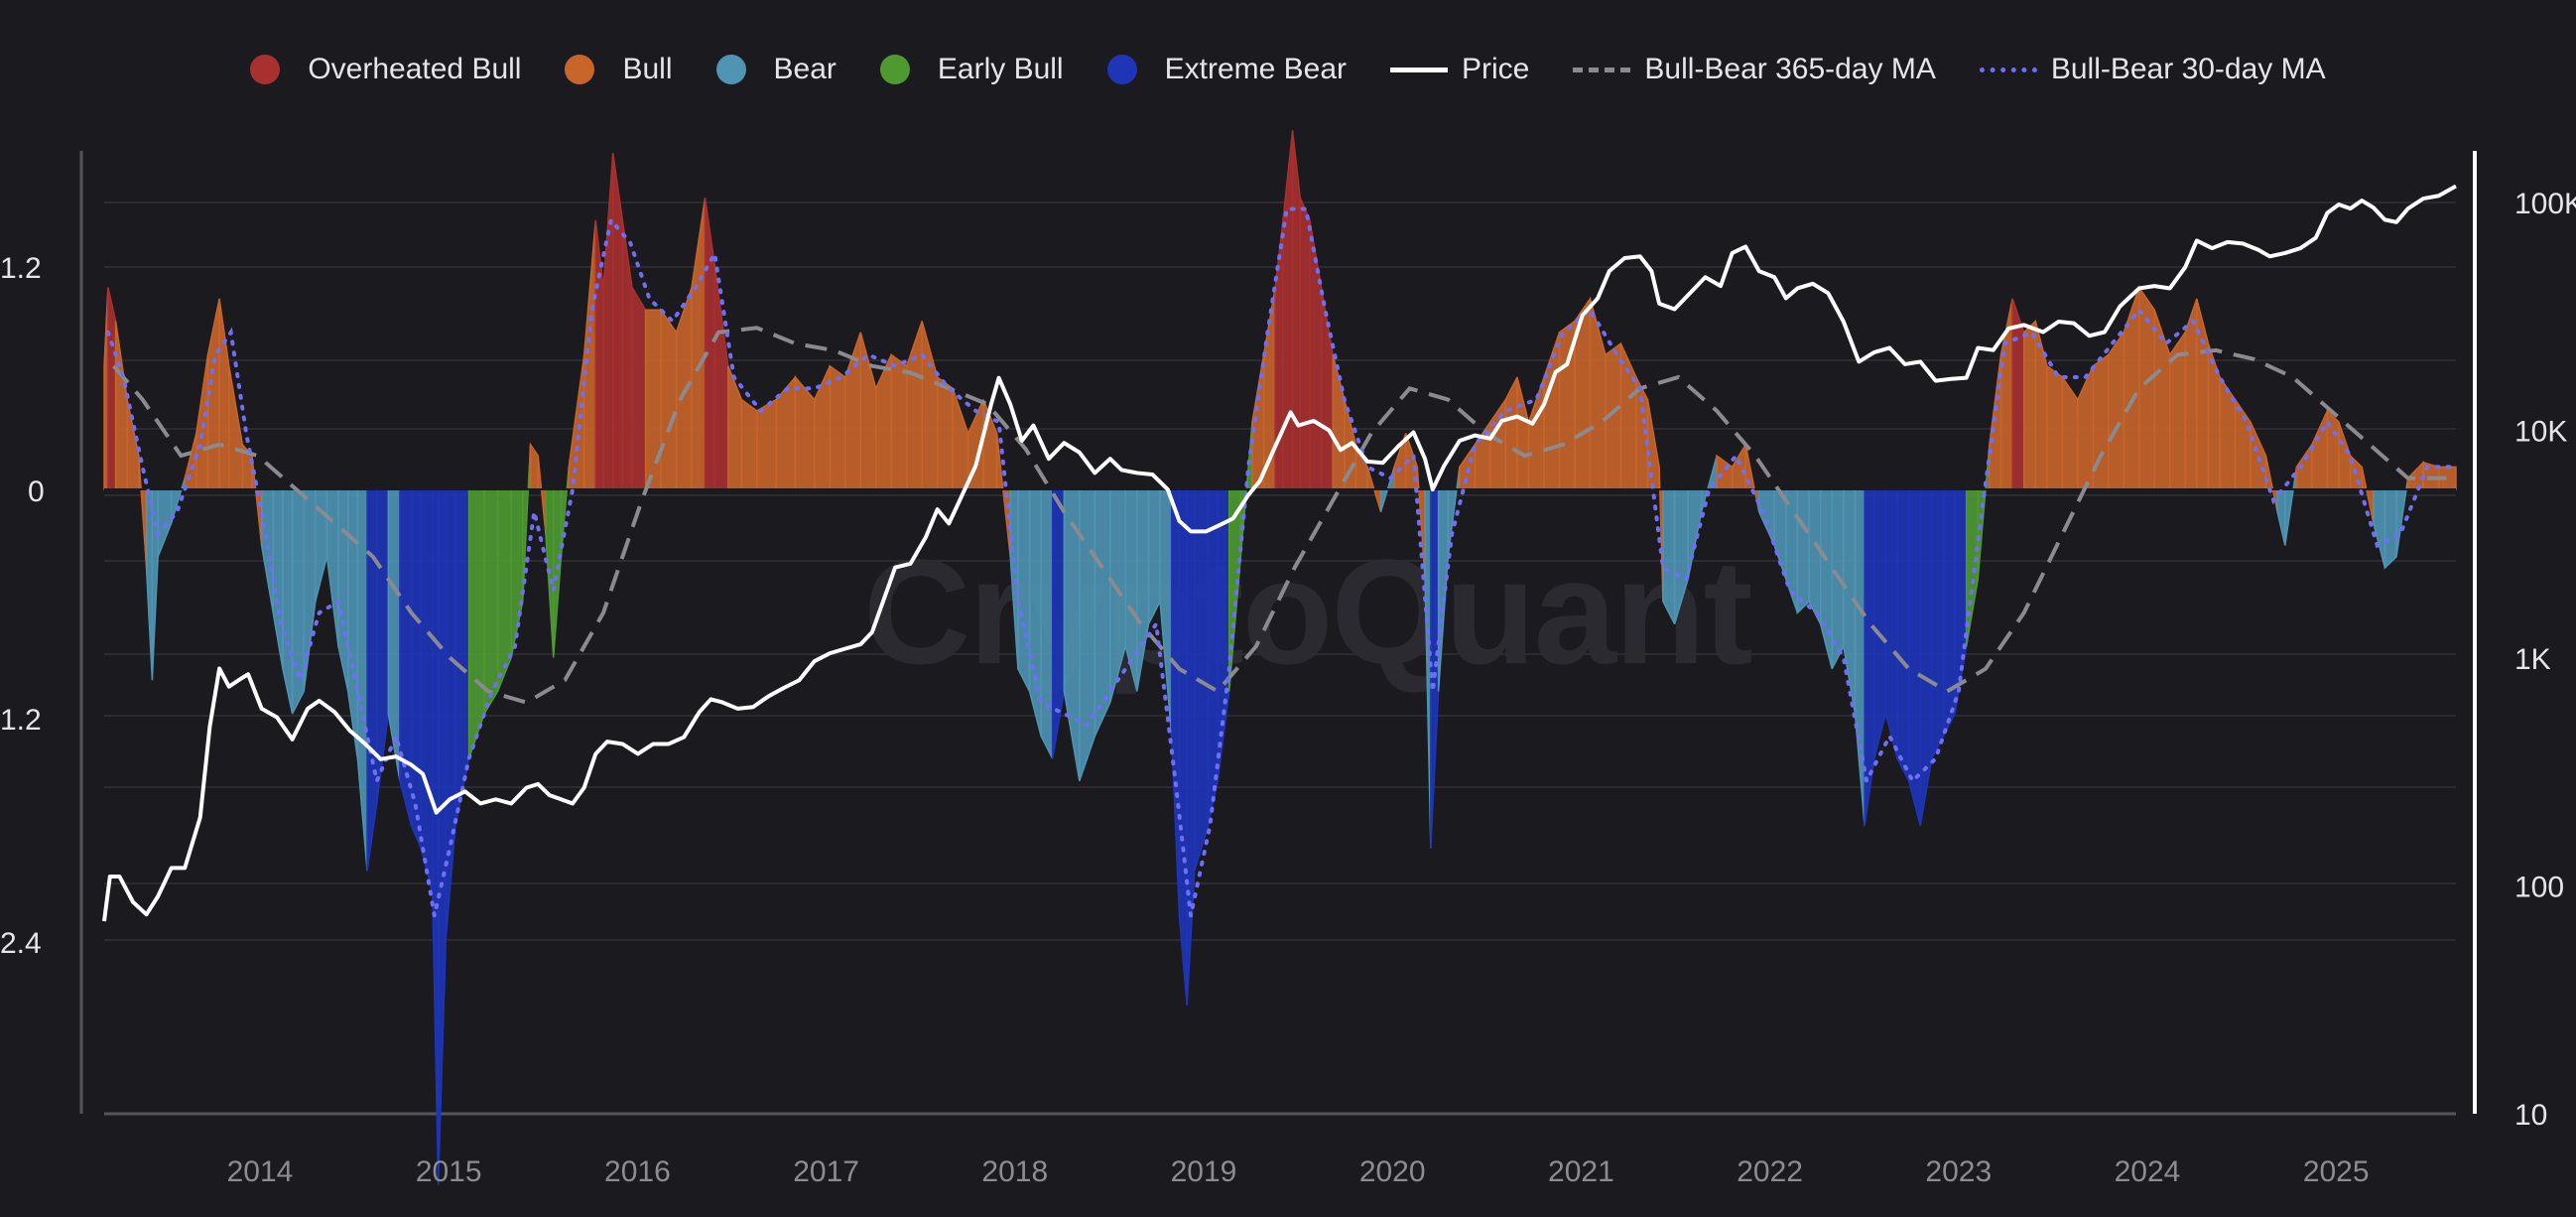 The image size is (2576, 1217). Describe the element at coordinates (21, 943) in the screenshot. I see `y-left-tick-label: 2.4` at that location.